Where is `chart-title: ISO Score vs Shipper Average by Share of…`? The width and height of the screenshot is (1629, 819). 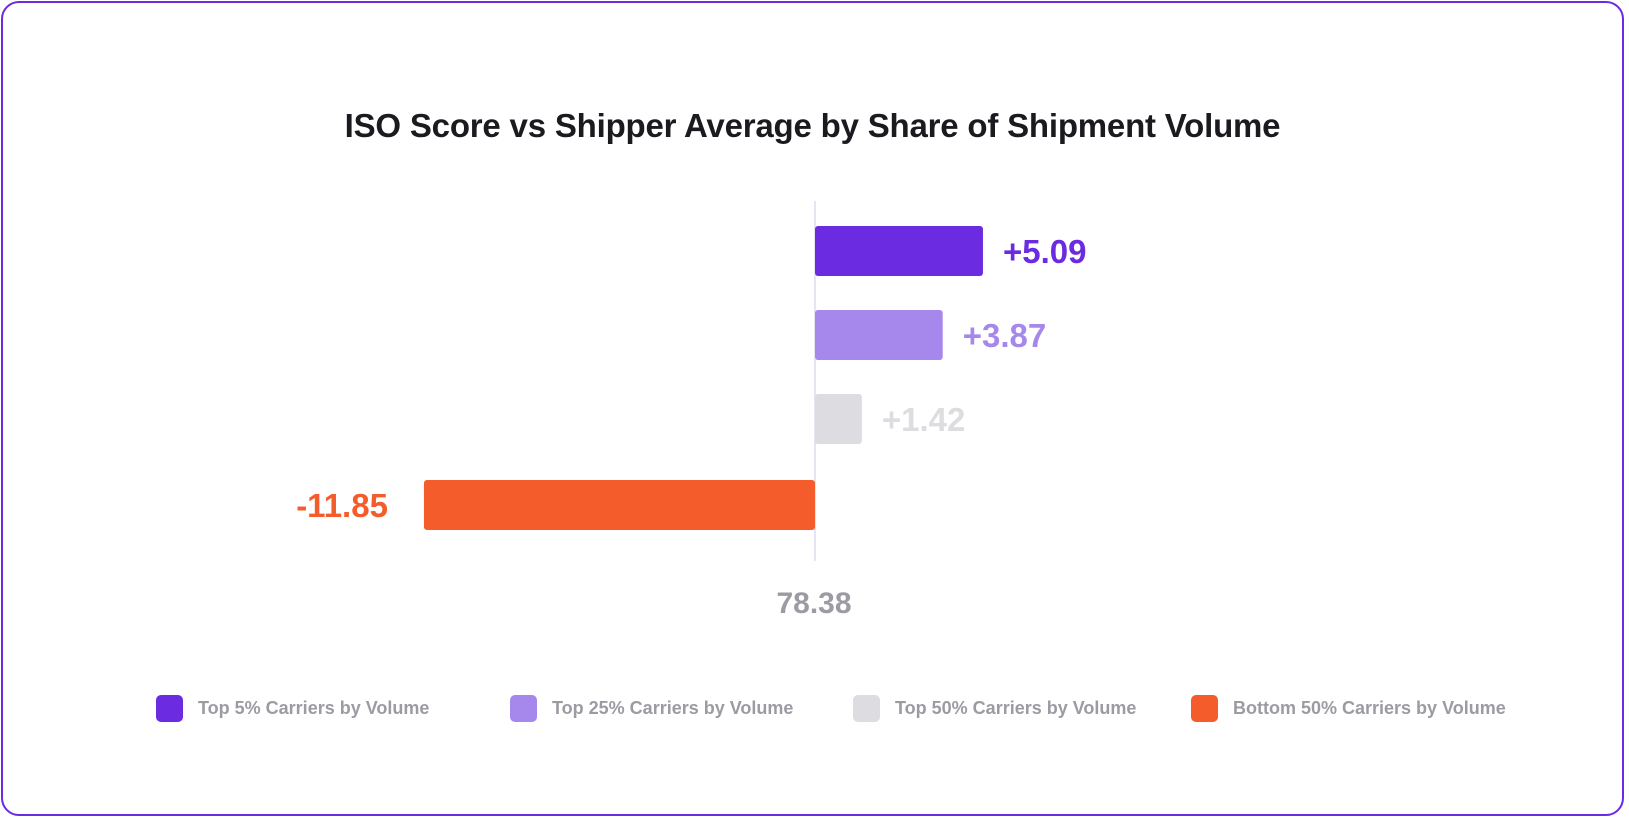
chart-title: ISO Score vs Shipper Average by Share of… is located at coordinates (812, 125).